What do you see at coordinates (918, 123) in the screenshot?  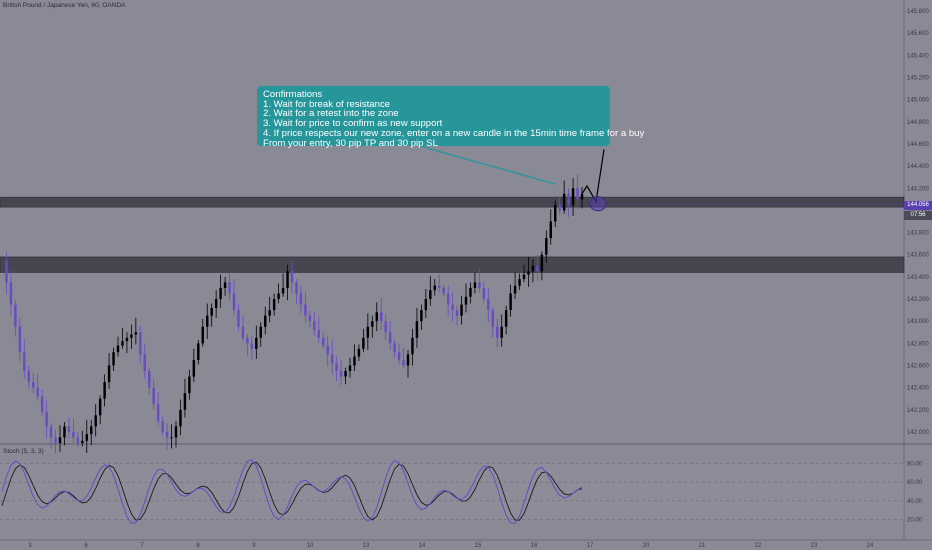 I see `price-tick-label: 144.800` at bounding box center [918, 123].